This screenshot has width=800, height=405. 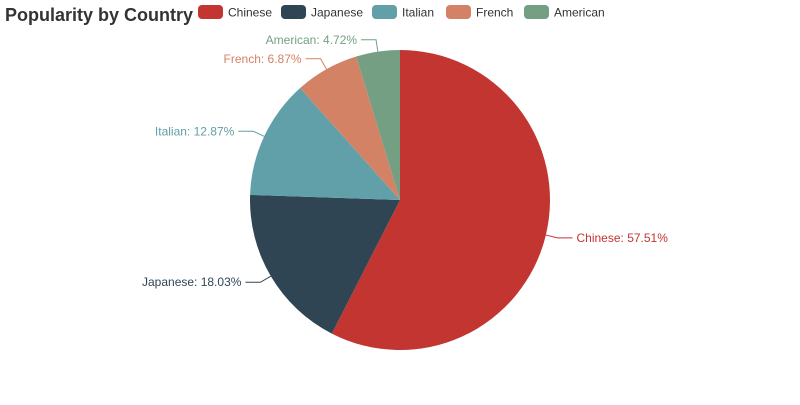 I want to click on legend: Chinese Japanese Italian French American, so click(x=401, y=12).